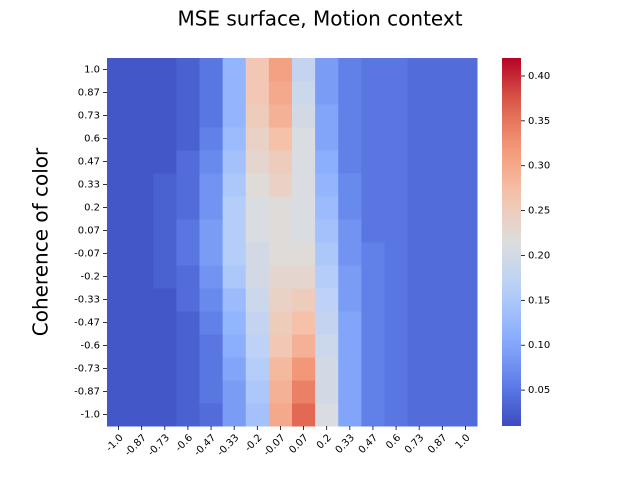 The image size is (640, 480). Describe the element at coordinates (275, 445) in the screenshot. I see `x-tick-label: -0.07` at that location.